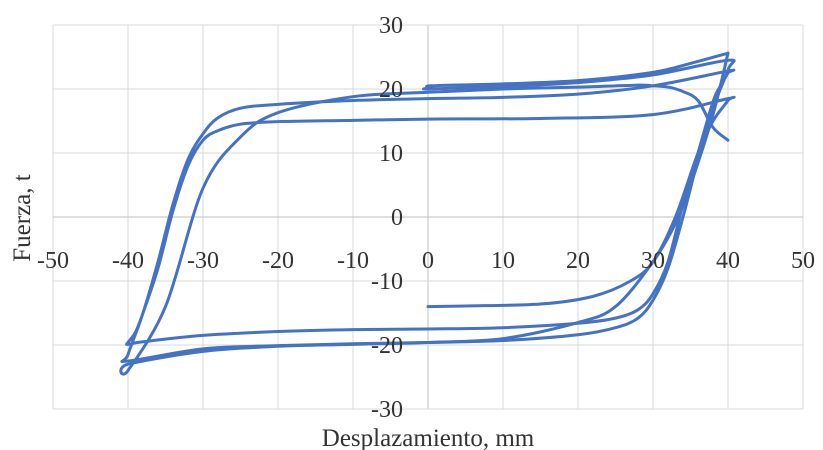 The height and width of the screenshot is (450, 823). Describe the element at coordinates (578, 261) in the screenshot. I see `x-tick-label: 20` at that location.